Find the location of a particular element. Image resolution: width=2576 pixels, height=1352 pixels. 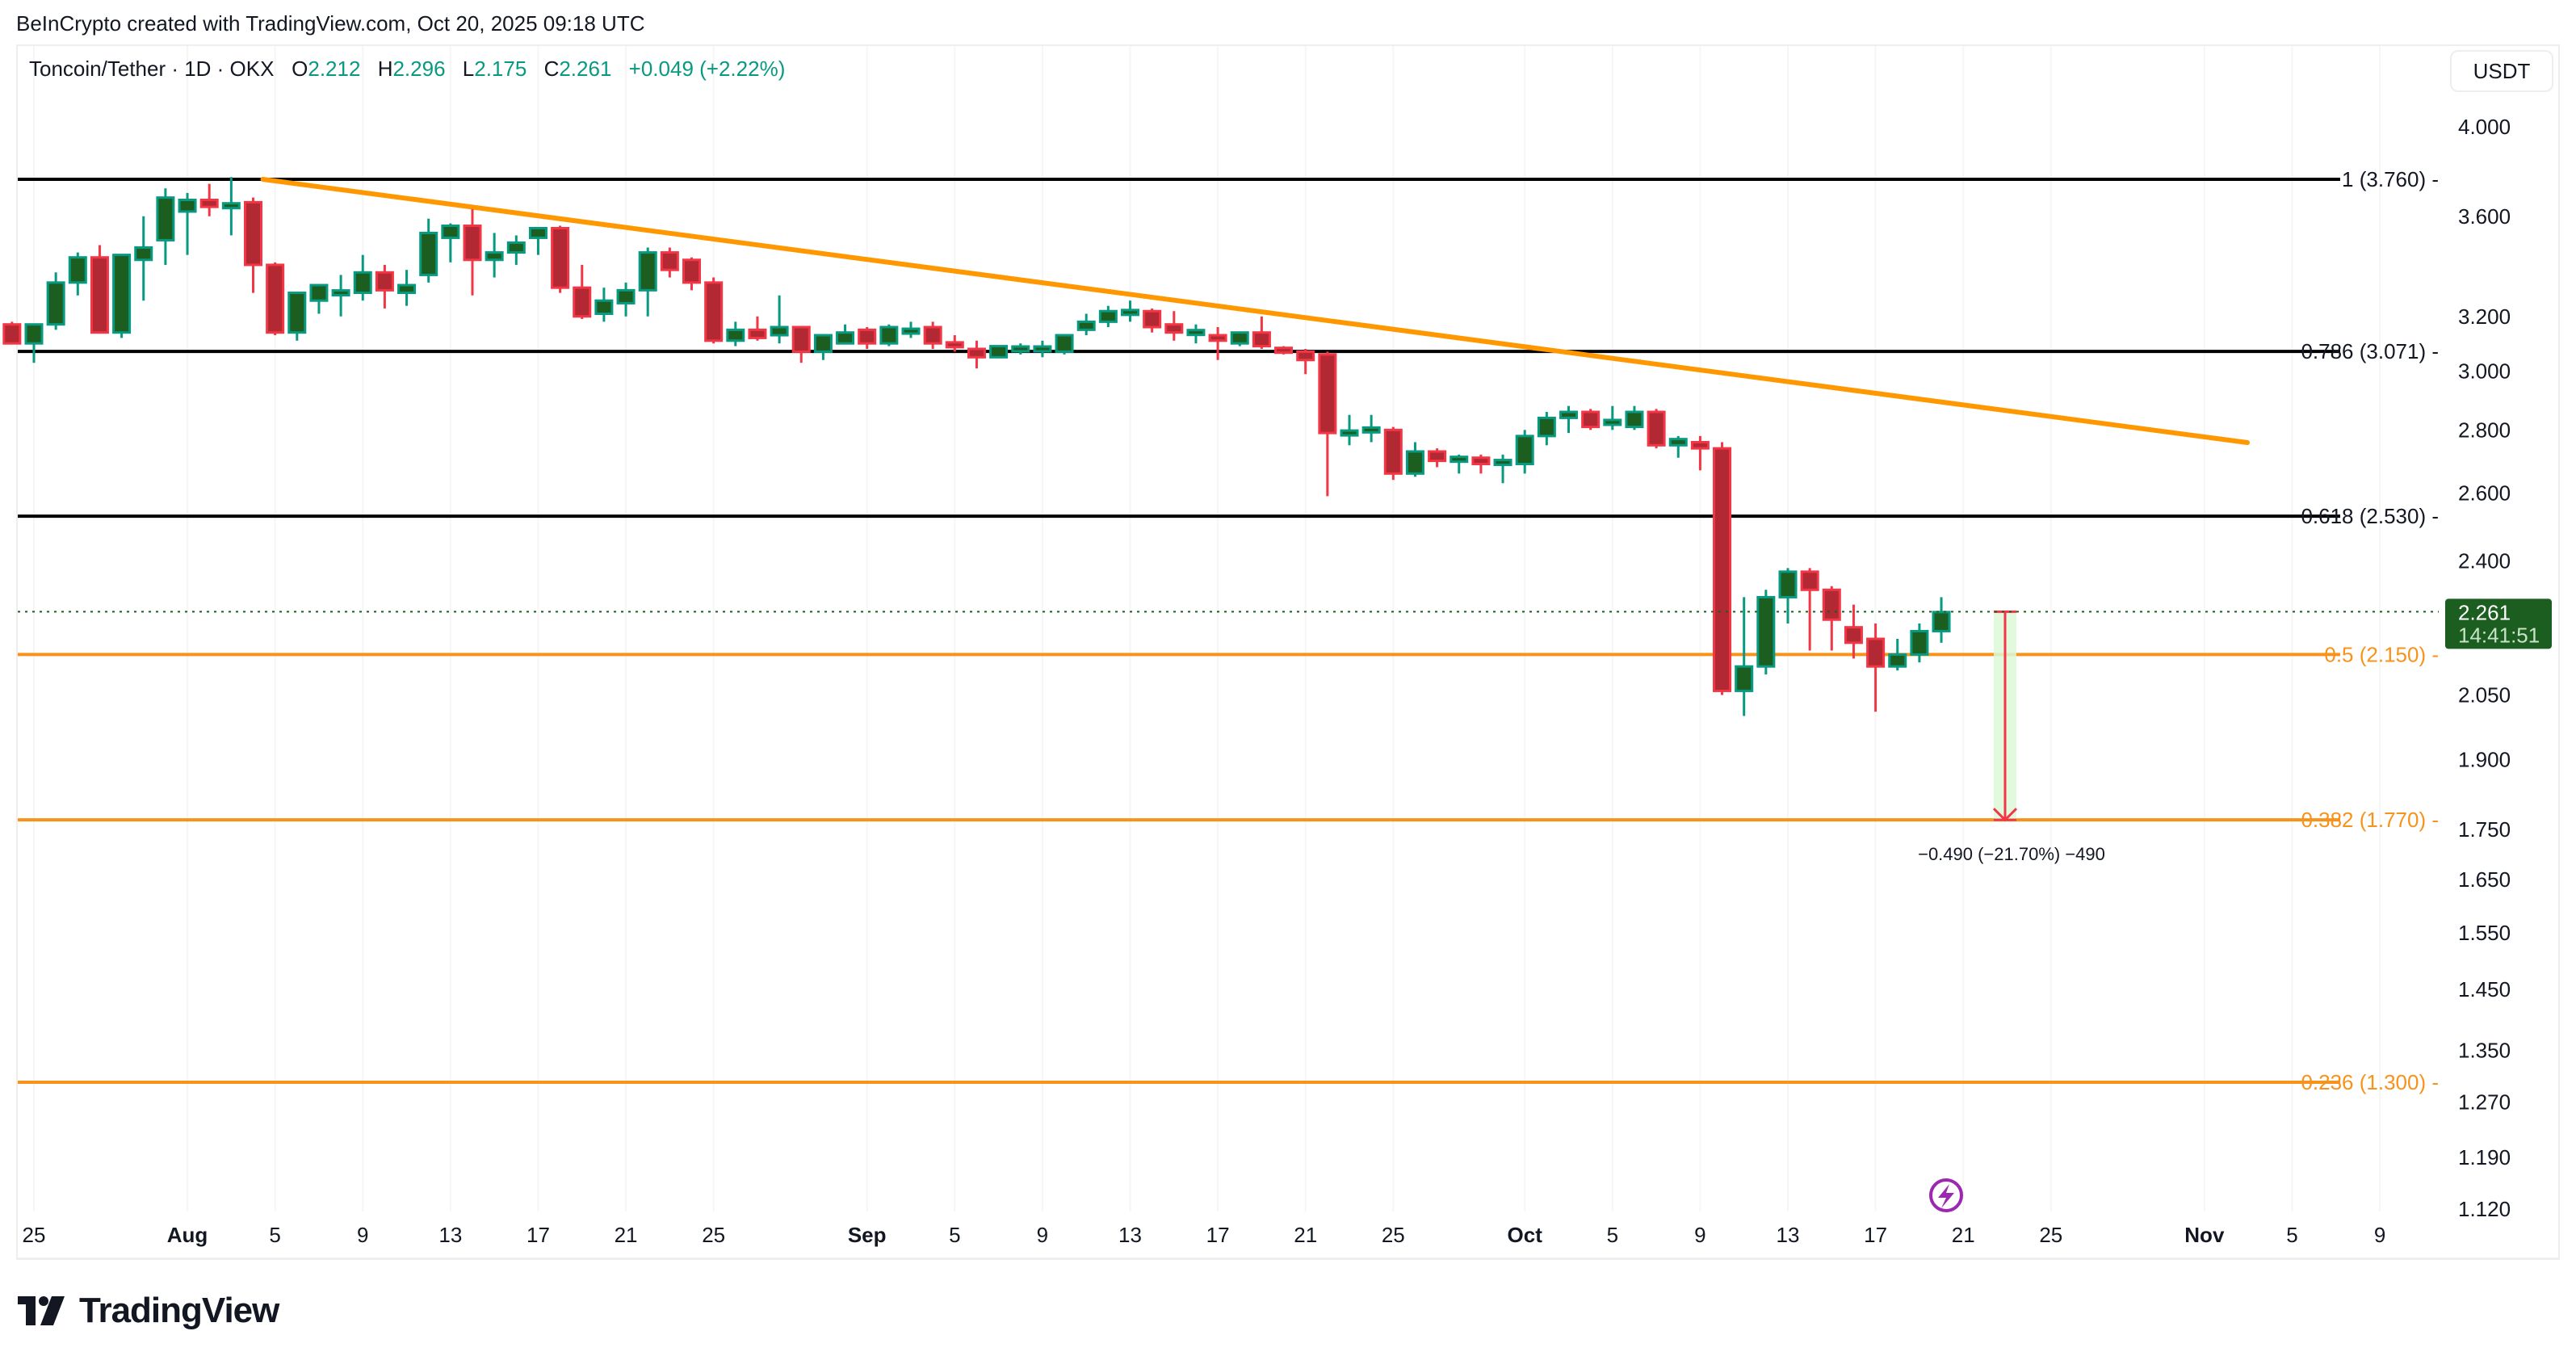

price-tick-label: 2.400 is located at coordinates (2484, 561).